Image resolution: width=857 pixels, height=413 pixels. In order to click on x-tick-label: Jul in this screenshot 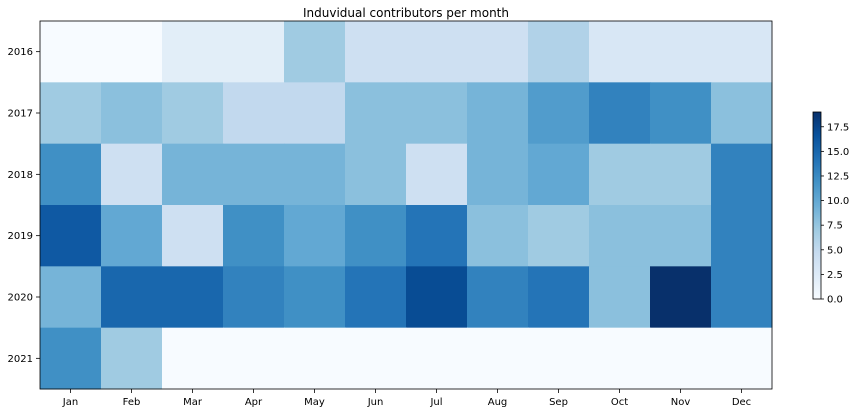, I will do `click(435, 402)`.